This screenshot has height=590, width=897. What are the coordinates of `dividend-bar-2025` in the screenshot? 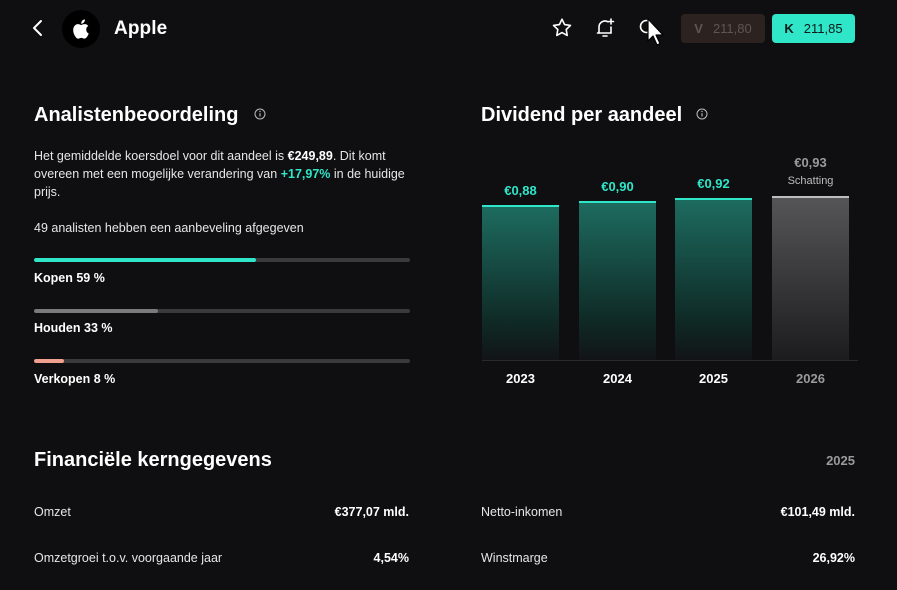 It's located at (713, 279).